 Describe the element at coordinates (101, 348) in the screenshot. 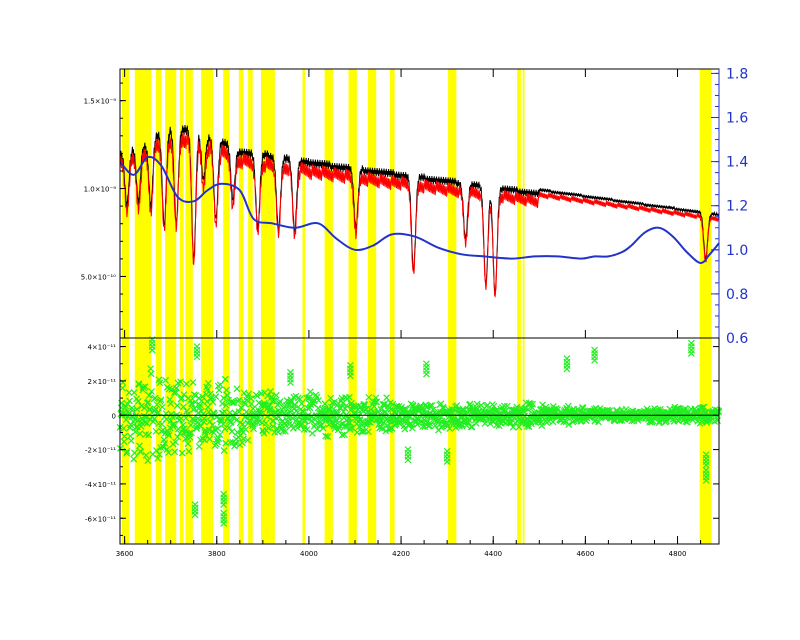

I see `bottom-ytick-label-5: 4×10⁻¹¹` at that location.